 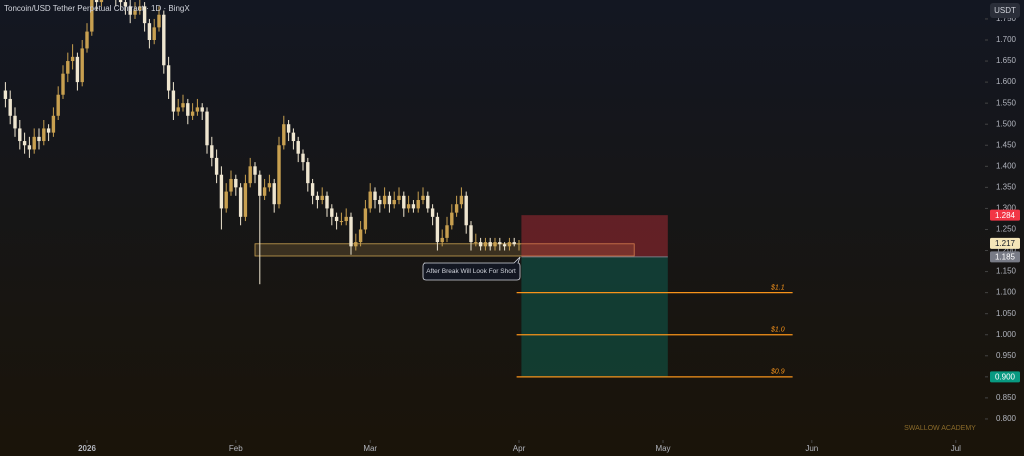 What do you see at coordinates (594, 316) in the screenshot?
I see `target-zone` at bounding box center [594, 316].